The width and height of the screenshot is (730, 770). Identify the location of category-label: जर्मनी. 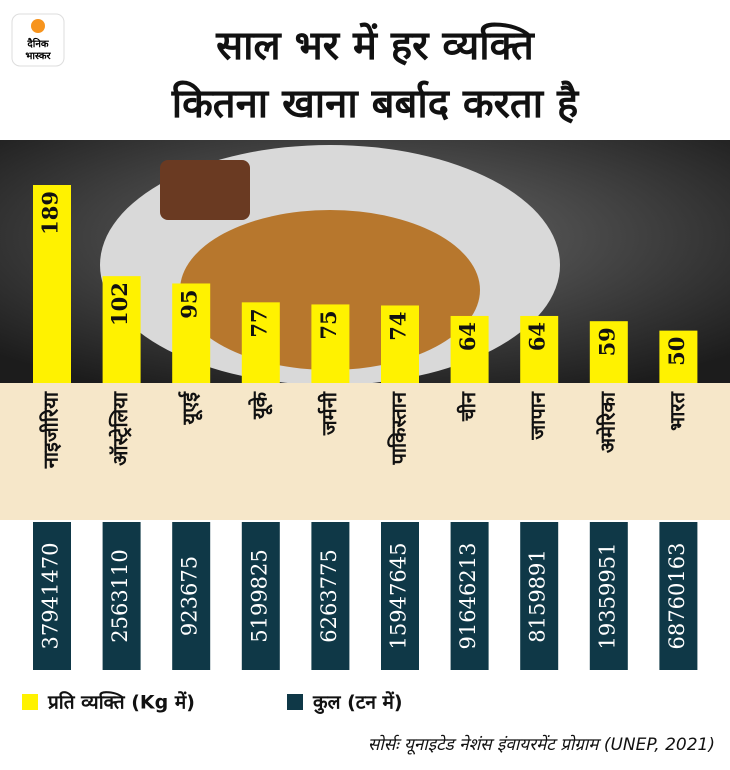
(329, 413).